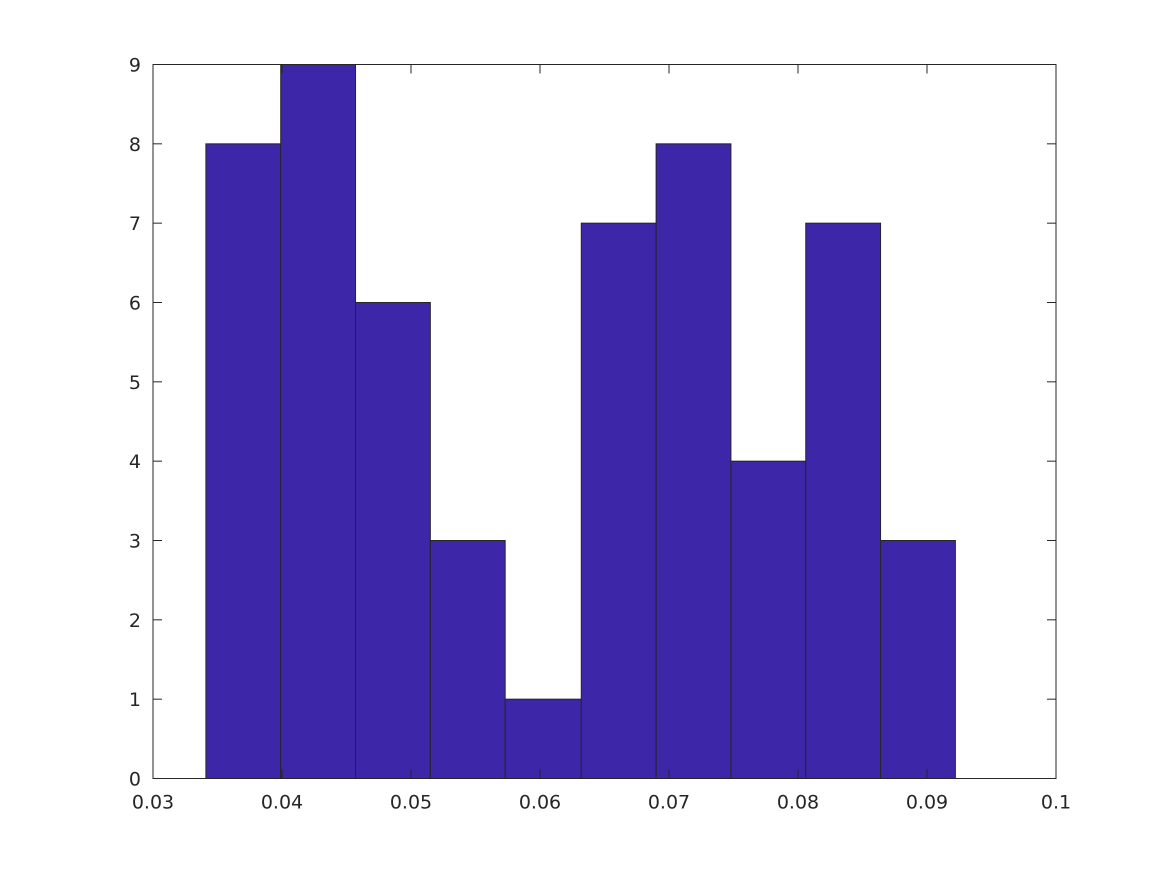 Image resolution: width=1167 pixels, height=875 pixels. Describe the element at coordinates (135, 462) in the screenshot. I see `y-tick-label: 4` at that location.